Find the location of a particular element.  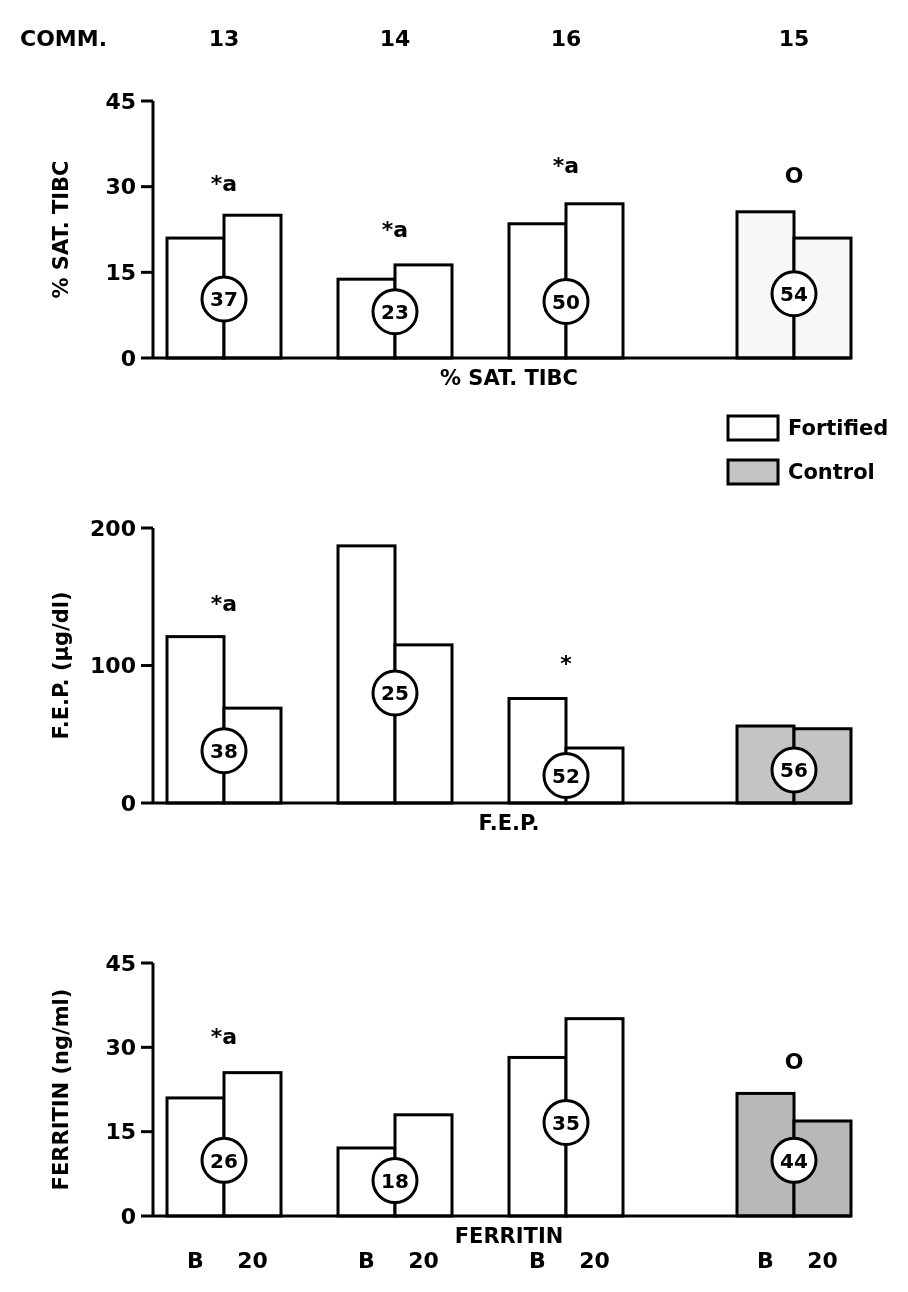

annotation: 26 is located at coordinates (224, 1160).